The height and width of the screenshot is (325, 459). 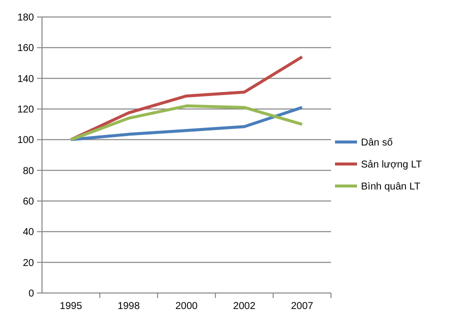 I want to click on y-tick-label: 20, so click(x=28, y=263).